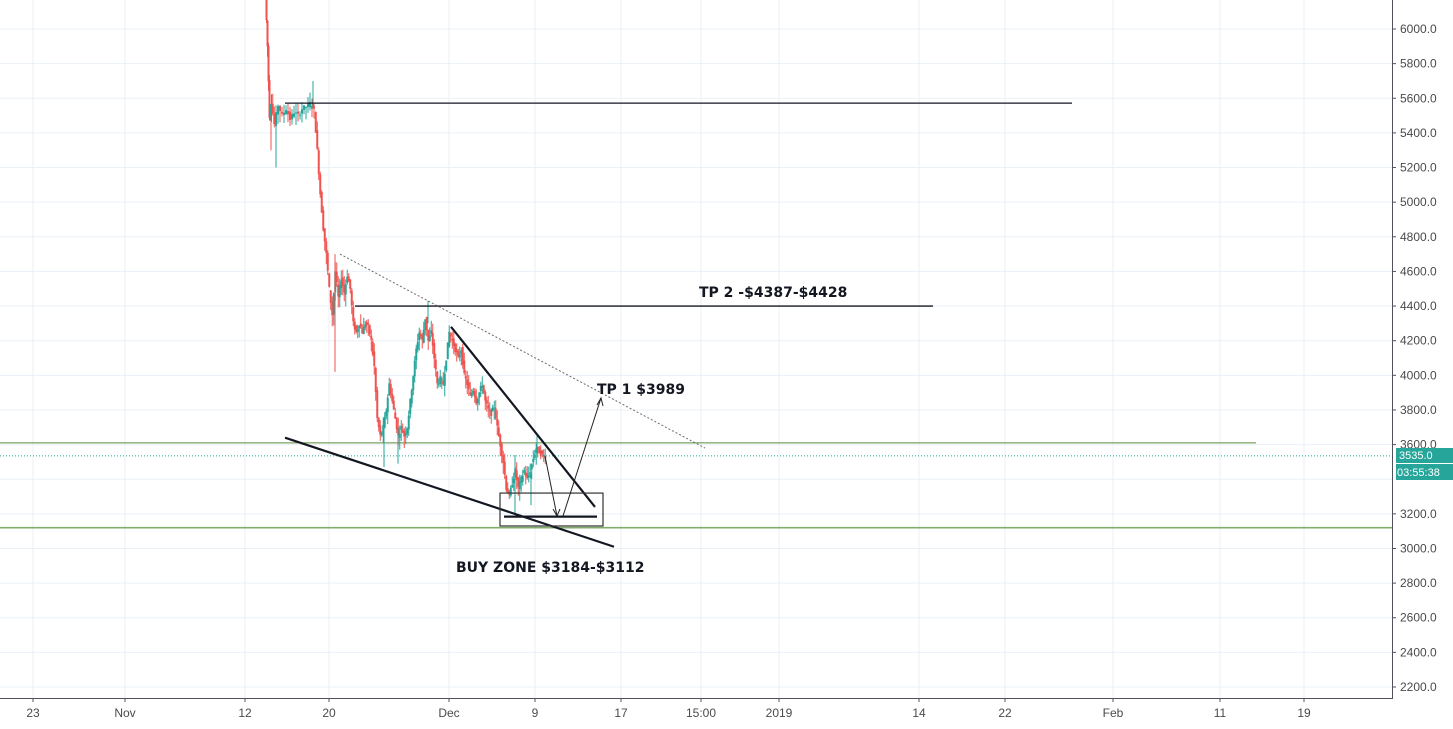 This screenshot has height=729, width=1453. Describe the element at coordinates (550, 568) in the screenshot. I see `buy-zone-label: BUY ZONE $3184-$3112` at that location.